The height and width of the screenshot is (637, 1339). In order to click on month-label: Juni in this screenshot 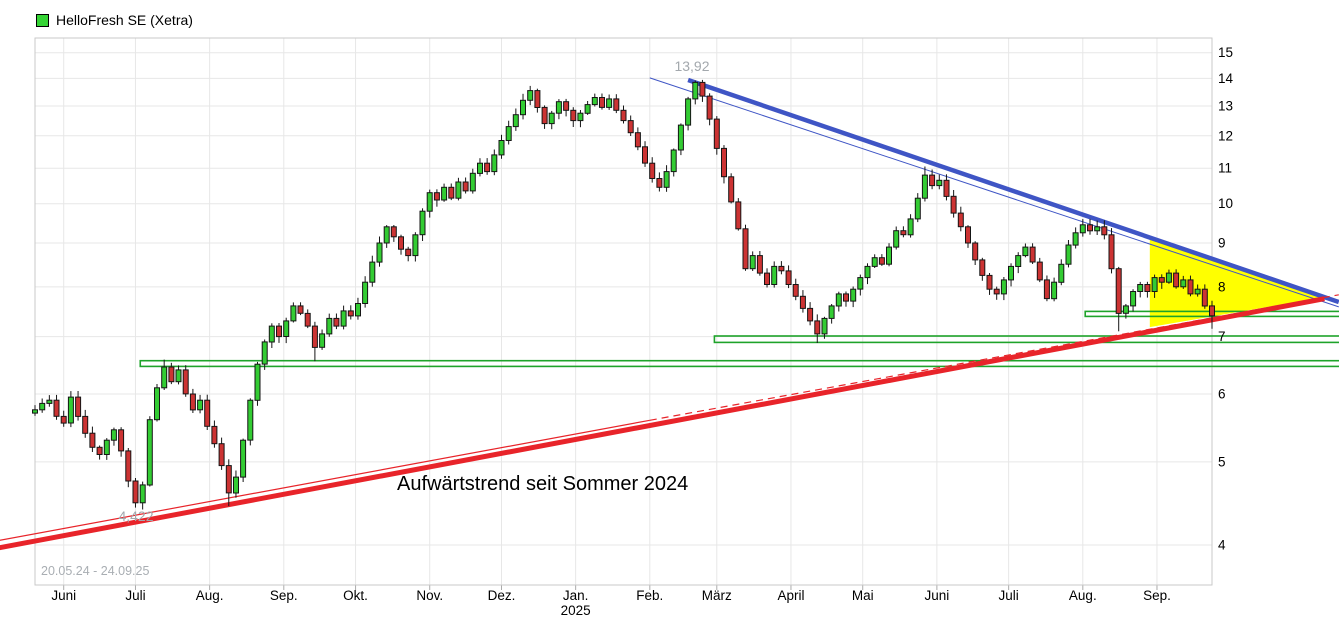, I will do `click(63, 595)`.